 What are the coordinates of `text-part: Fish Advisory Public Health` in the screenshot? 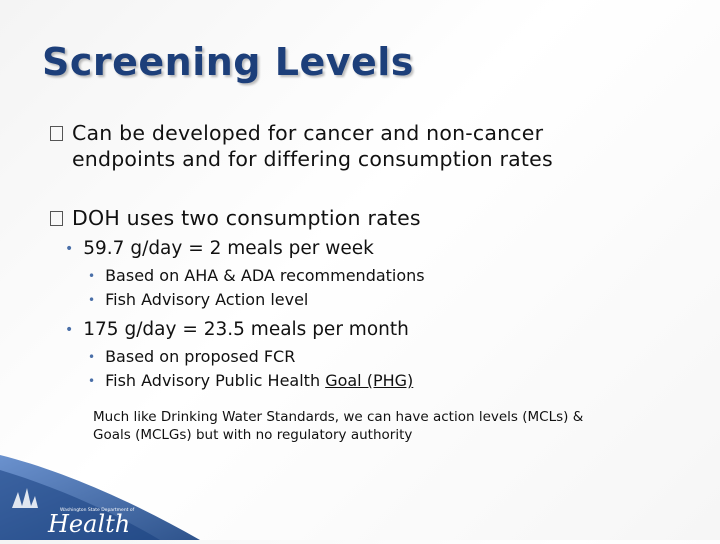 It's located at (215, 380).